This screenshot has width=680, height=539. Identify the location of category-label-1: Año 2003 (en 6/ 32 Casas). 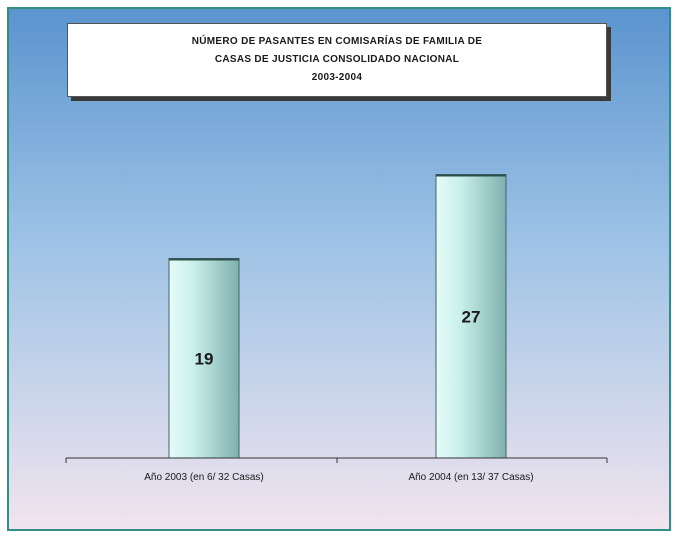
(204, 477).